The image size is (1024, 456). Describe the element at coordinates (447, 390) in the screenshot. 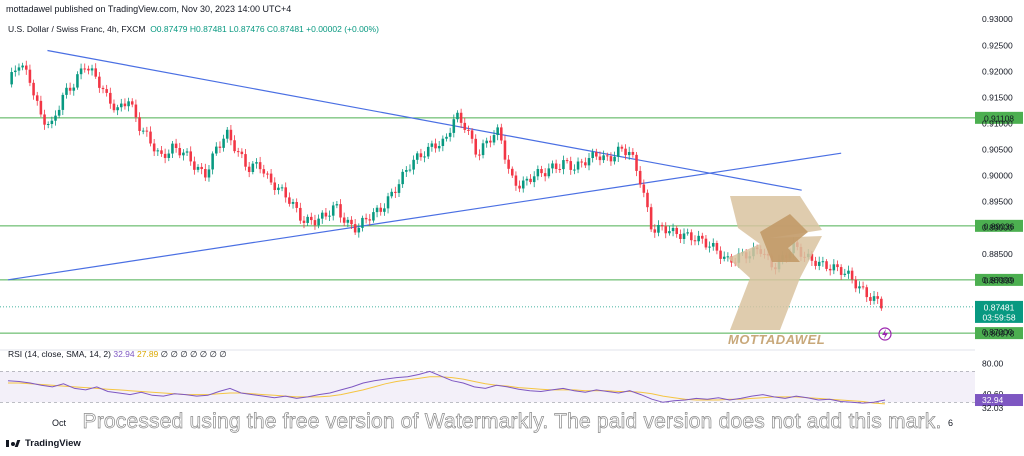

I see `rsi-sma-line` at that location.